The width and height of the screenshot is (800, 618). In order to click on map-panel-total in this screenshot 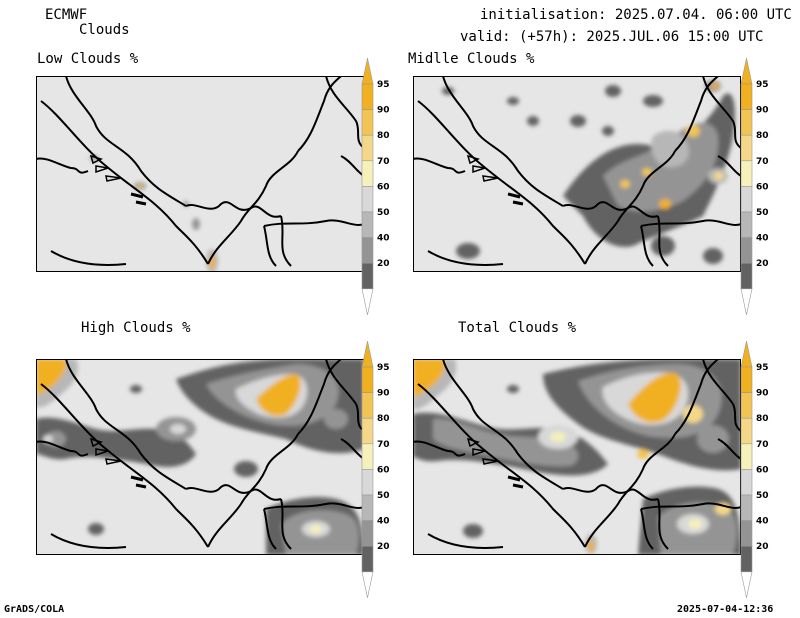, I will do `click(577, 457)`.